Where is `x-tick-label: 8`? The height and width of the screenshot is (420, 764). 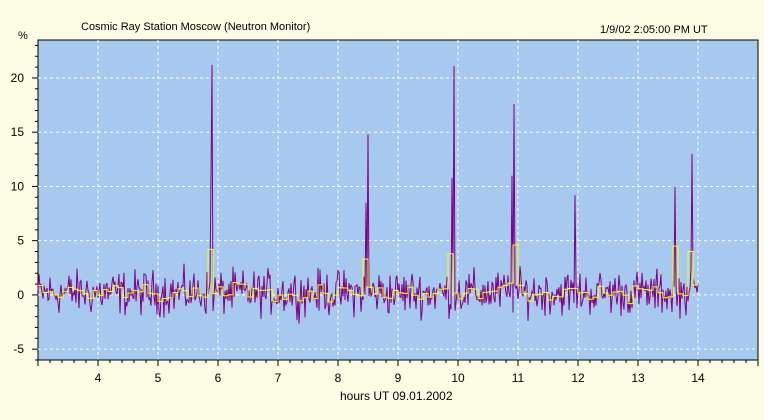
x-tick-label: 8 is located at coordinates (338, 378).